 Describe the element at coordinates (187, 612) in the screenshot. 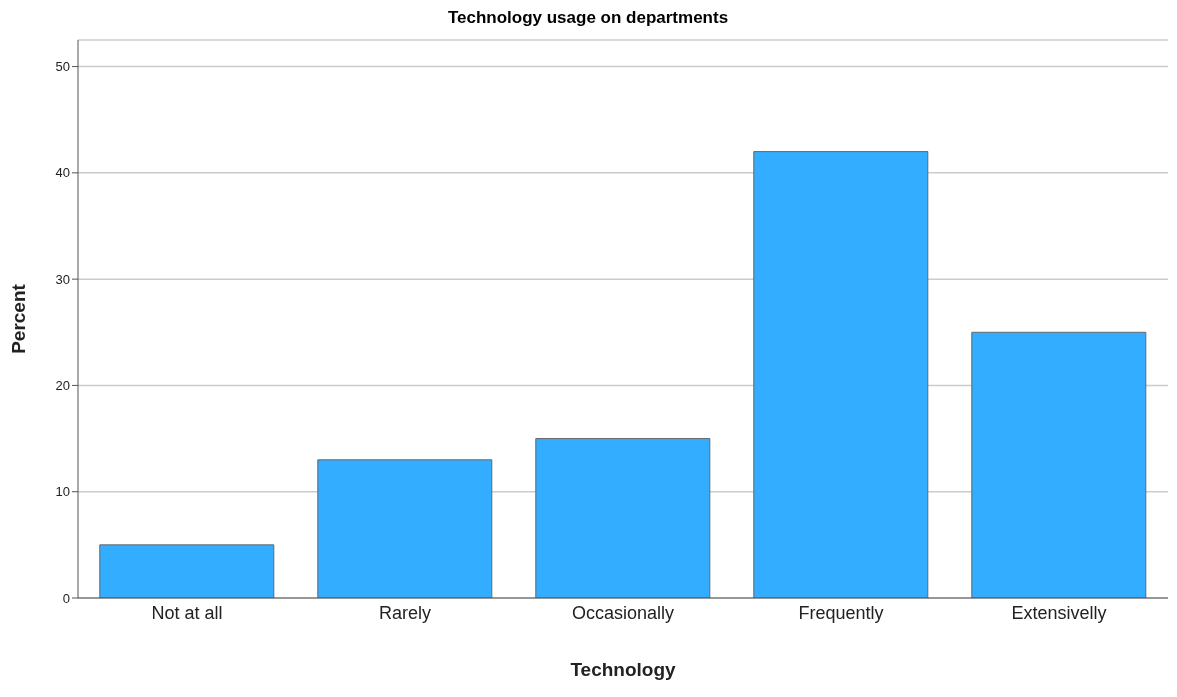

I see `x-tick-label: Not at all` at that location.